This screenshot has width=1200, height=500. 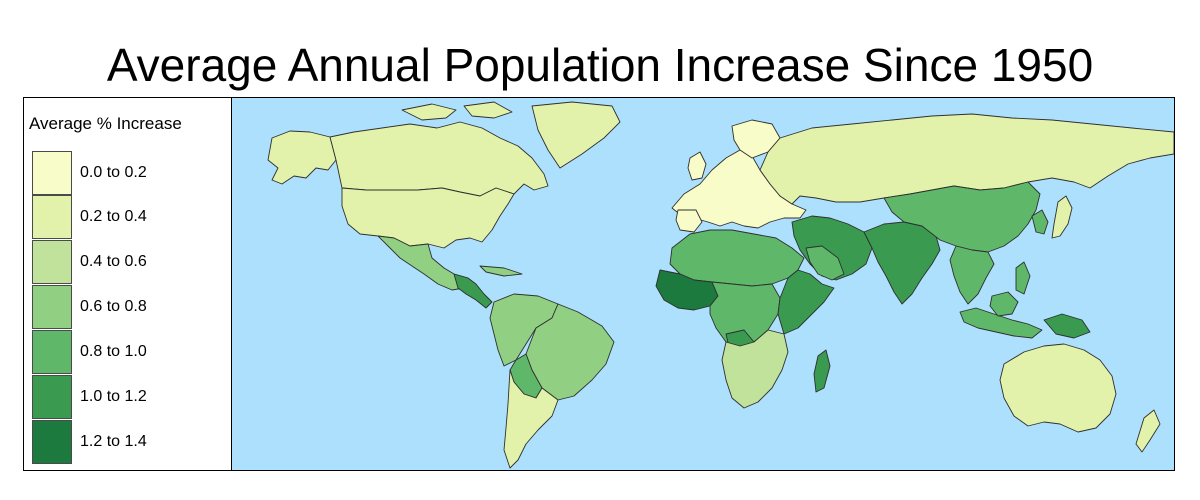 I want to click on region-borneo, so click(x=1004, y=304).